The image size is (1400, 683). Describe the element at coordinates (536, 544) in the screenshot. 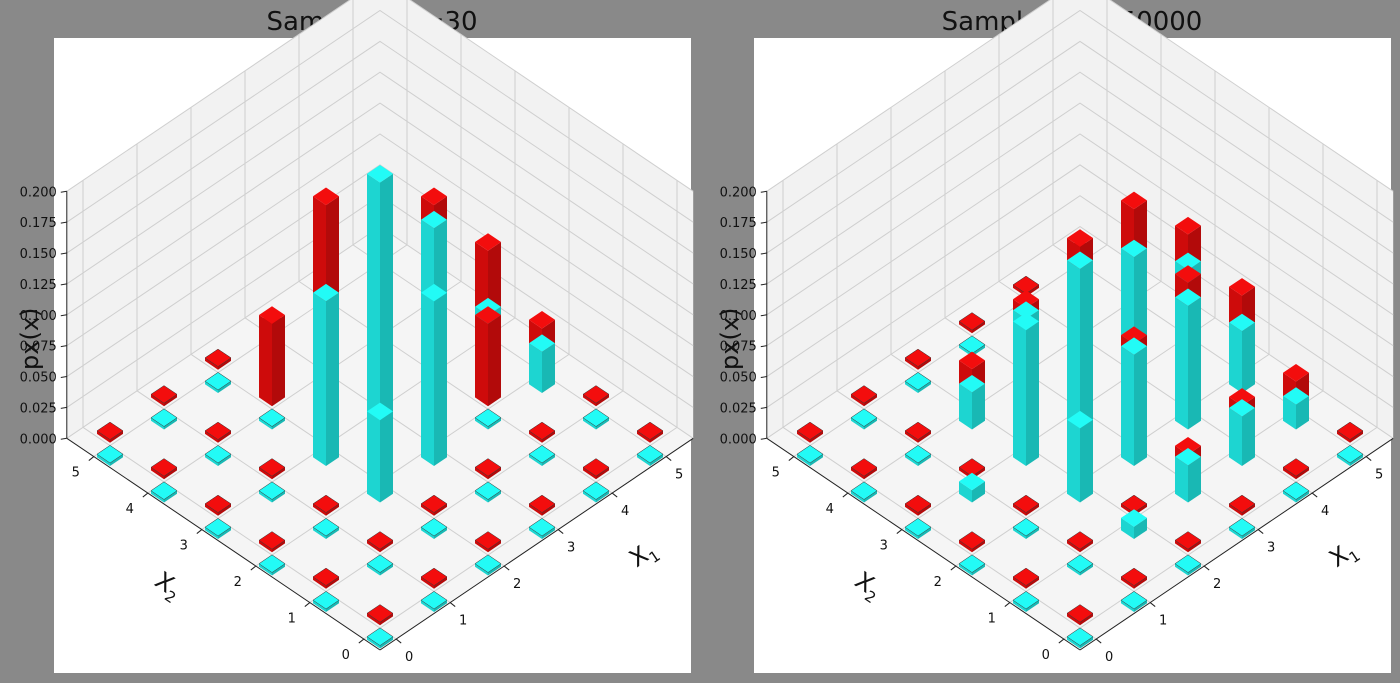

I see `x1-axis-line` at that location.